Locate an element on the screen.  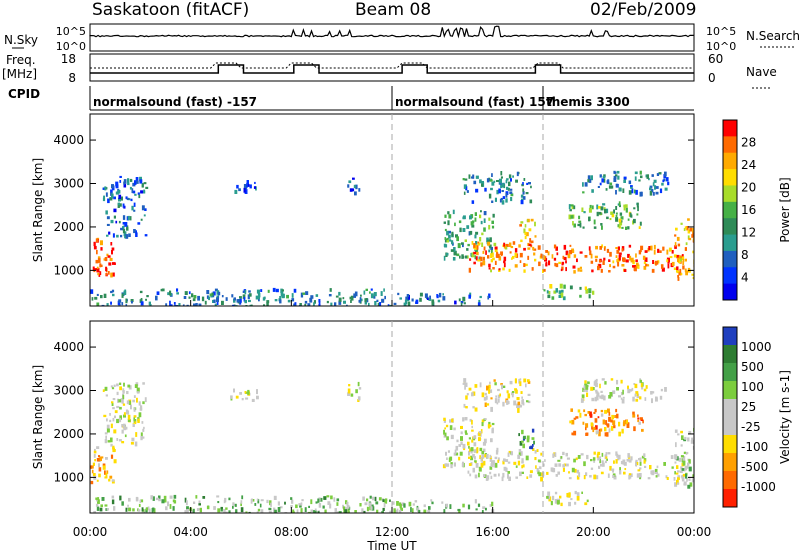
freq-unit: [MHz] is located at coordinates (19, 74).